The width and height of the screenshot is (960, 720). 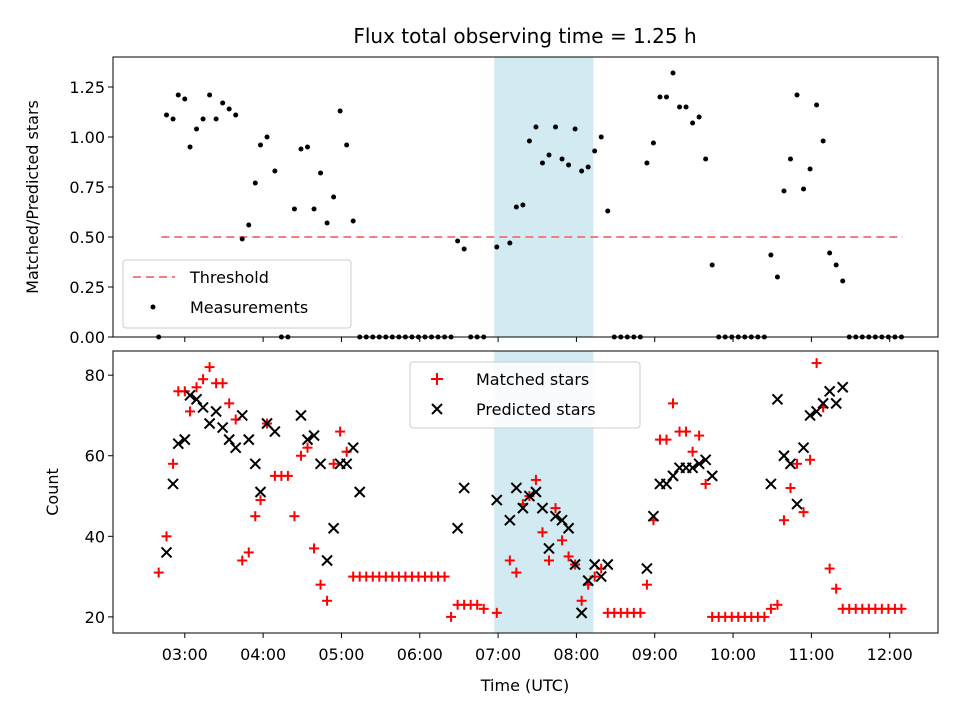 I want to click on legend-matched-swatch, so click(x=437, y=379).